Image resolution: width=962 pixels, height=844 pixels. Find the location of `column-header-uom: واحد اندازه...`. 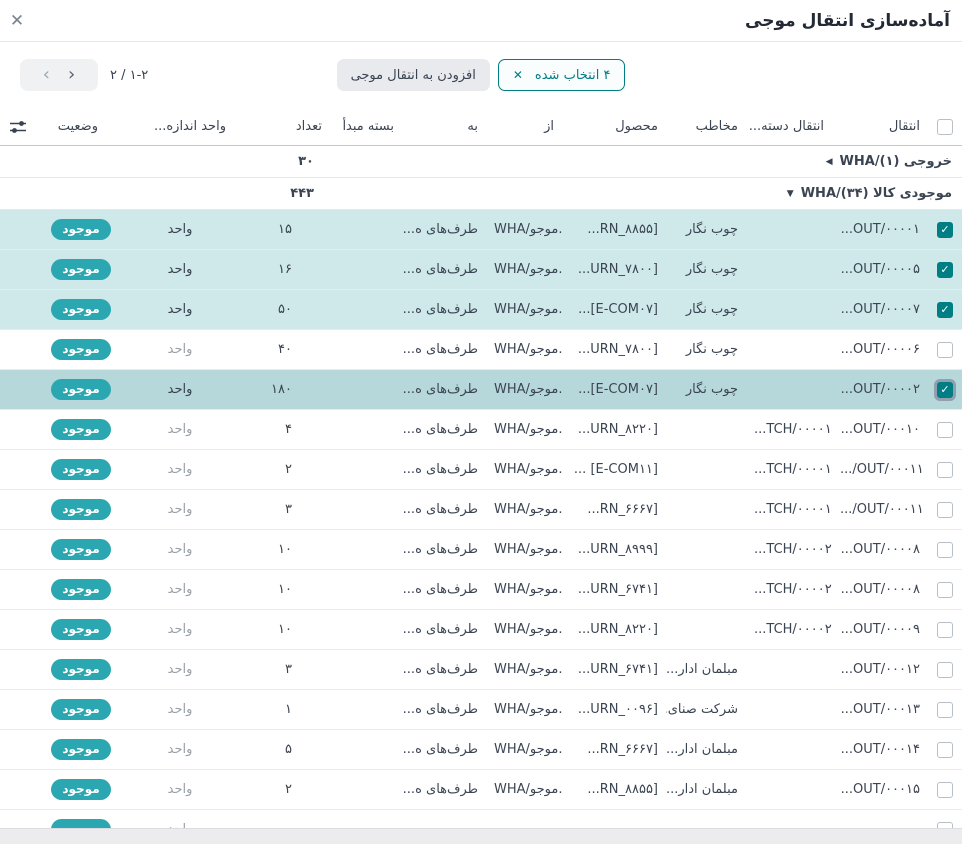

column-header-uom: واحد اندازه... is located at coordinates (189, 126).